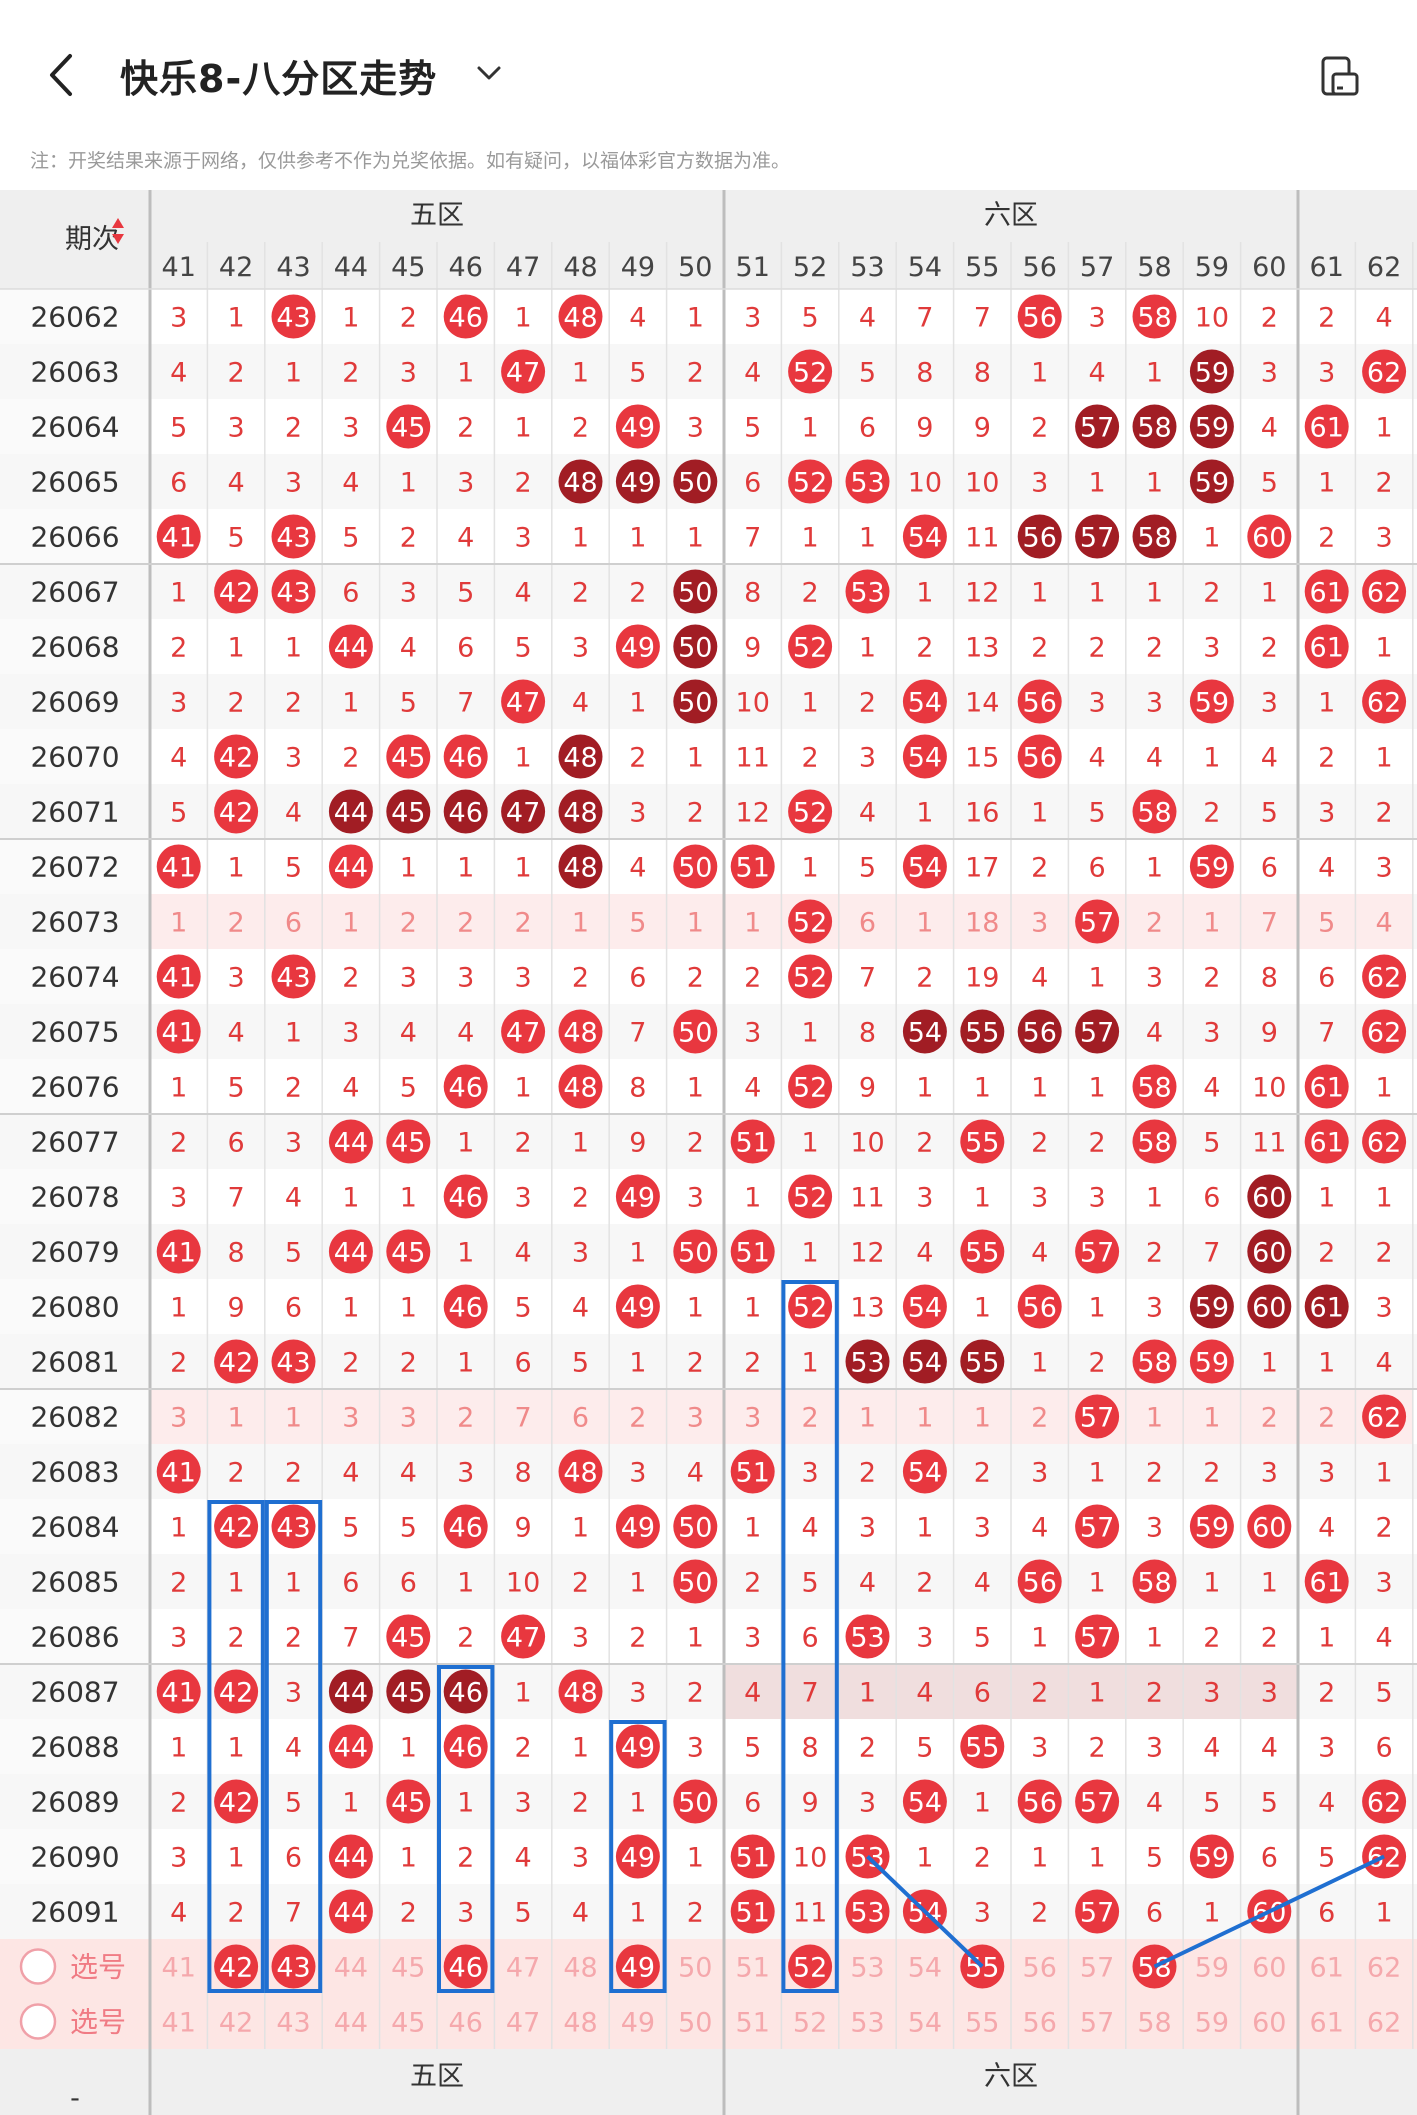  Describe the element at coordinates (982, 758) in the screenshot. I see `miss-count: 15` at that location.